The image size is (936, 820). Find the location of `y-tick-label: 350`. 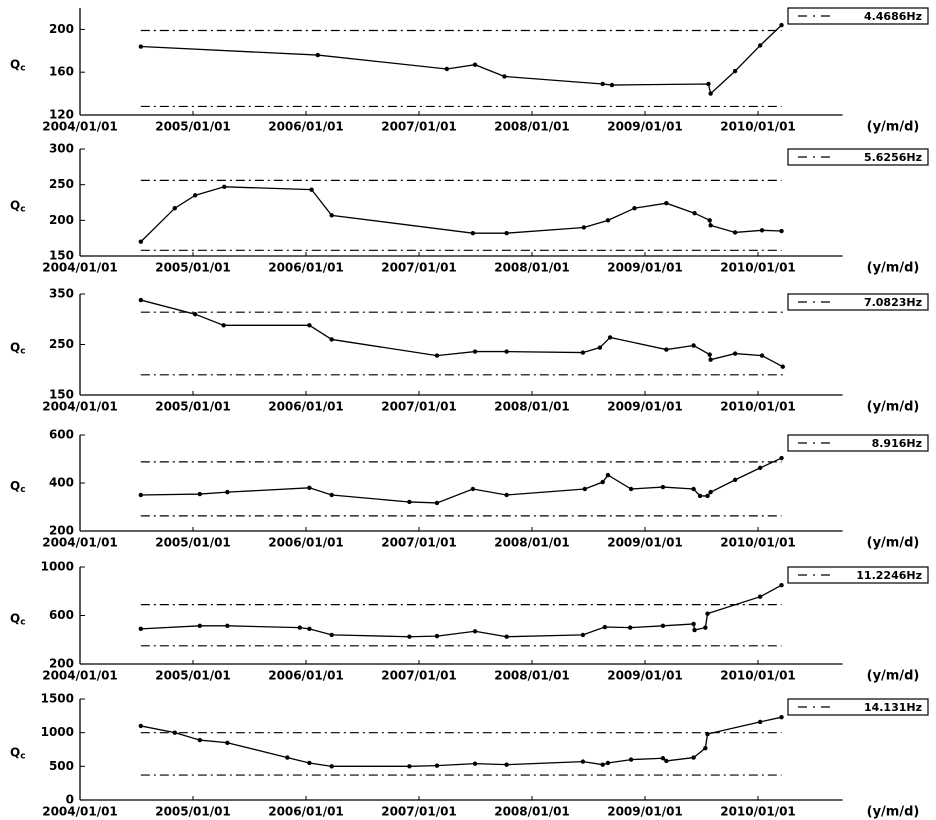

y-tick-label: 350 is located at coordinates (61, 294).